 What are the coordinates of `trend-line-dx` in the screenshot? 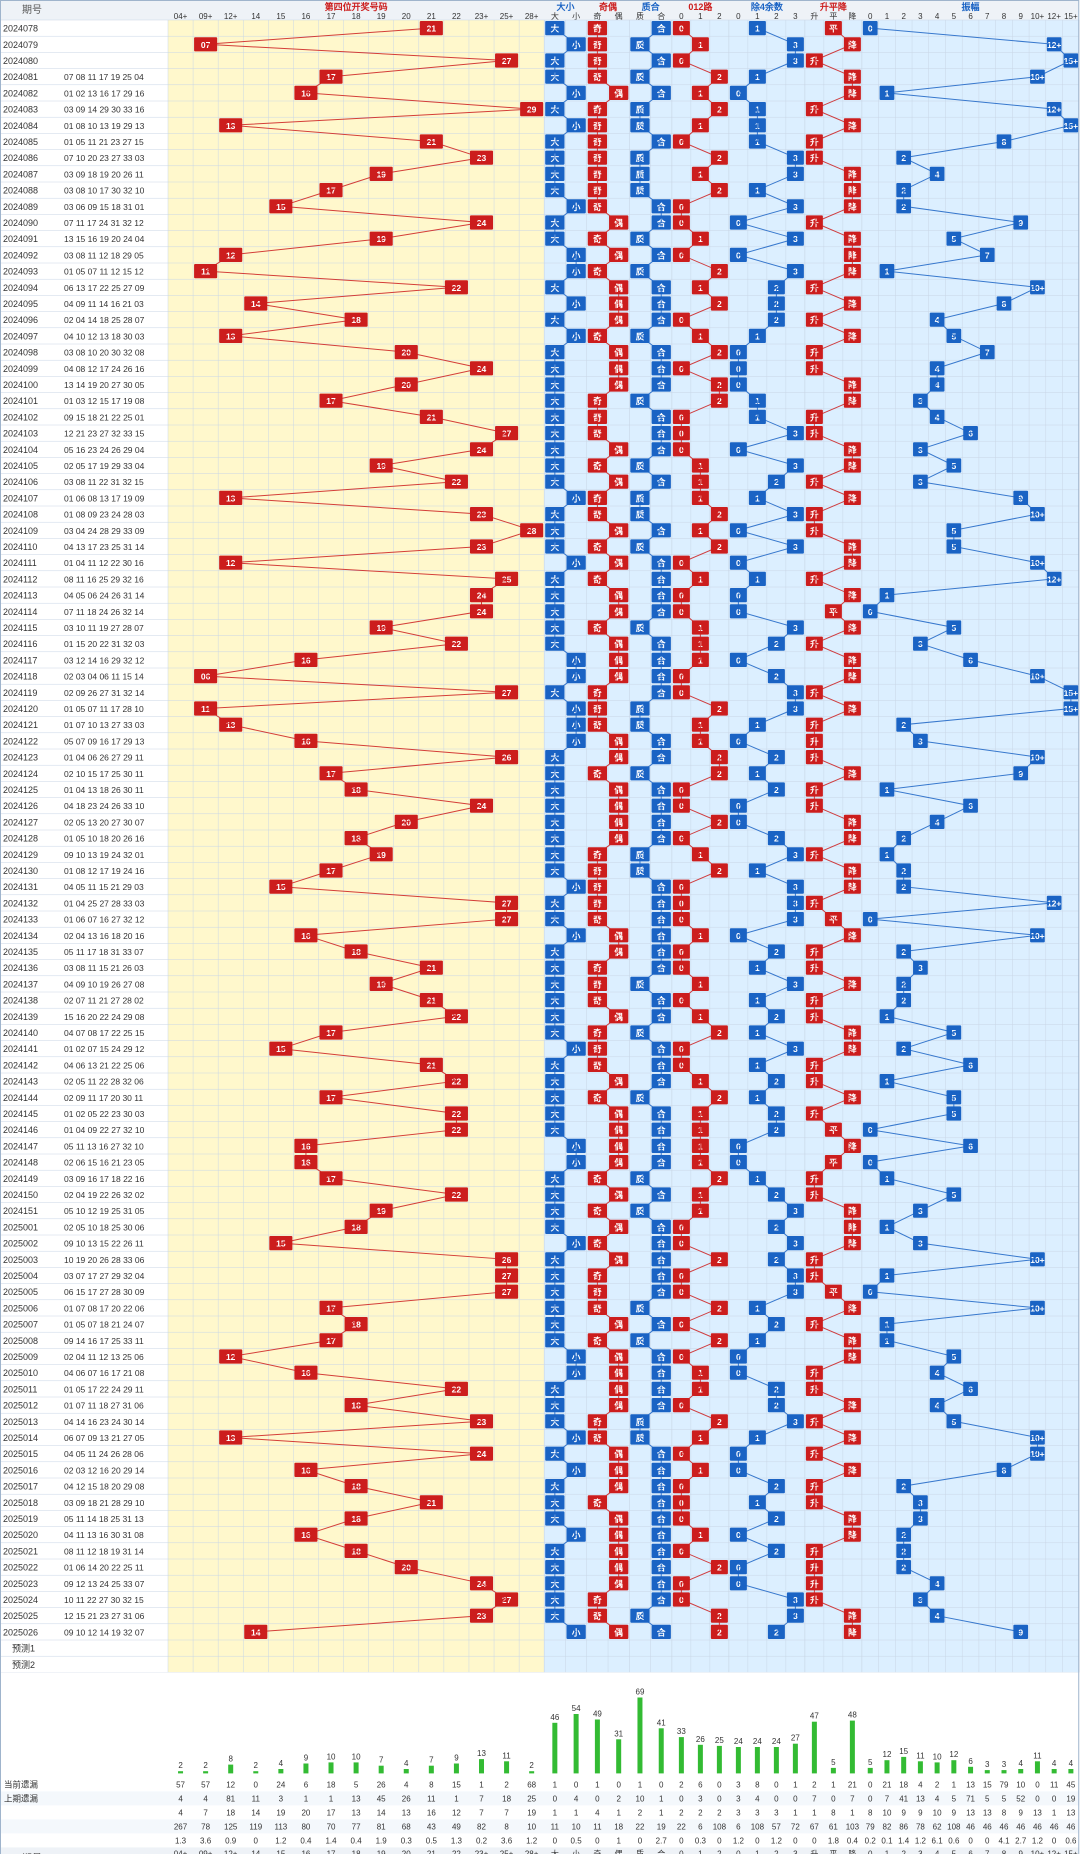 It's located at (565, 830).